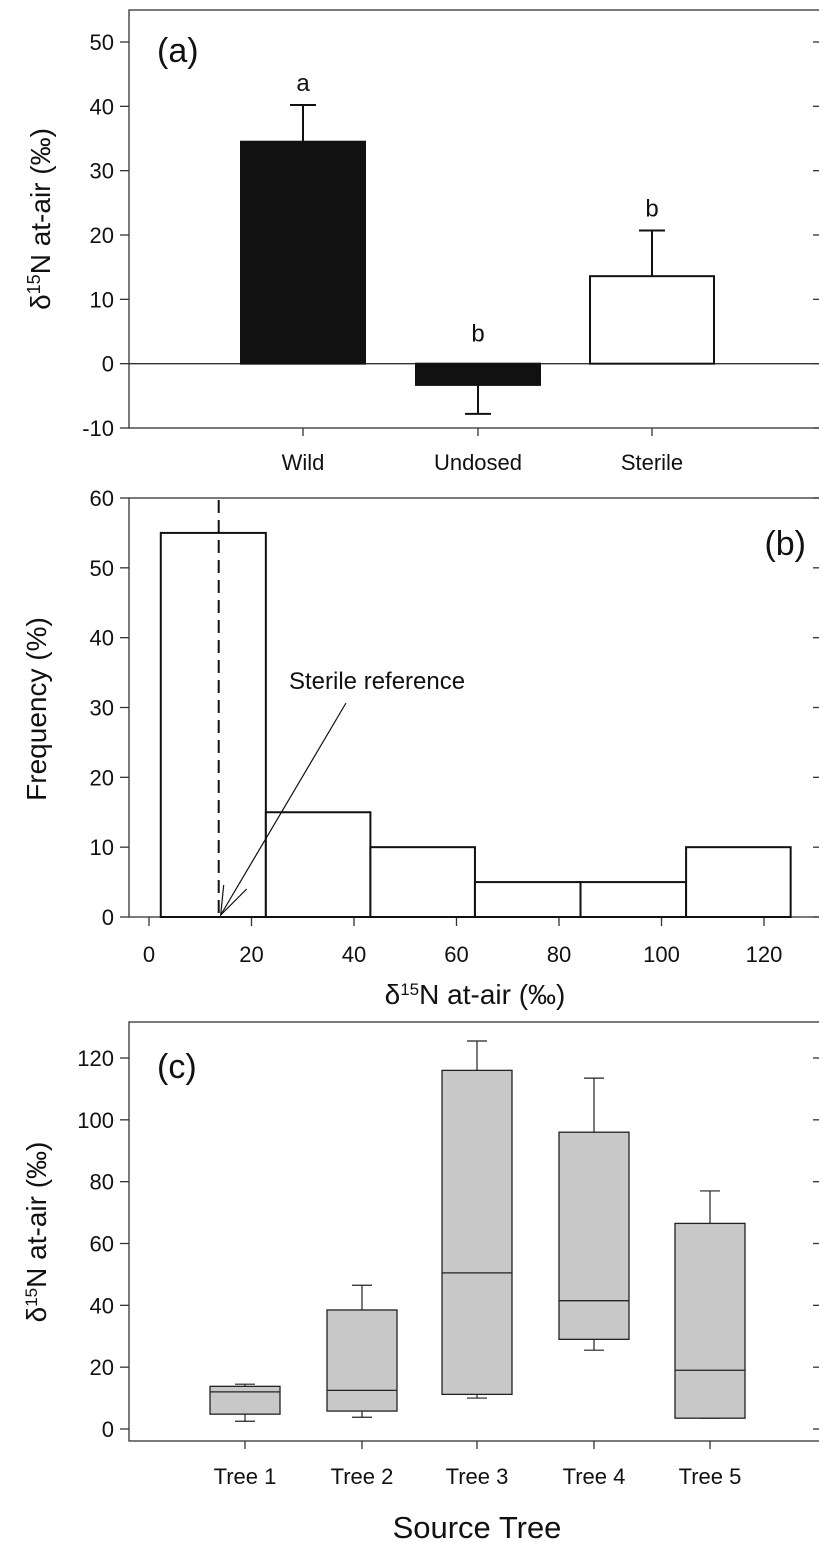 This screenshot has width=819, height=1542. I want to click on annotation-arrow-shaft, so click(283, 809).